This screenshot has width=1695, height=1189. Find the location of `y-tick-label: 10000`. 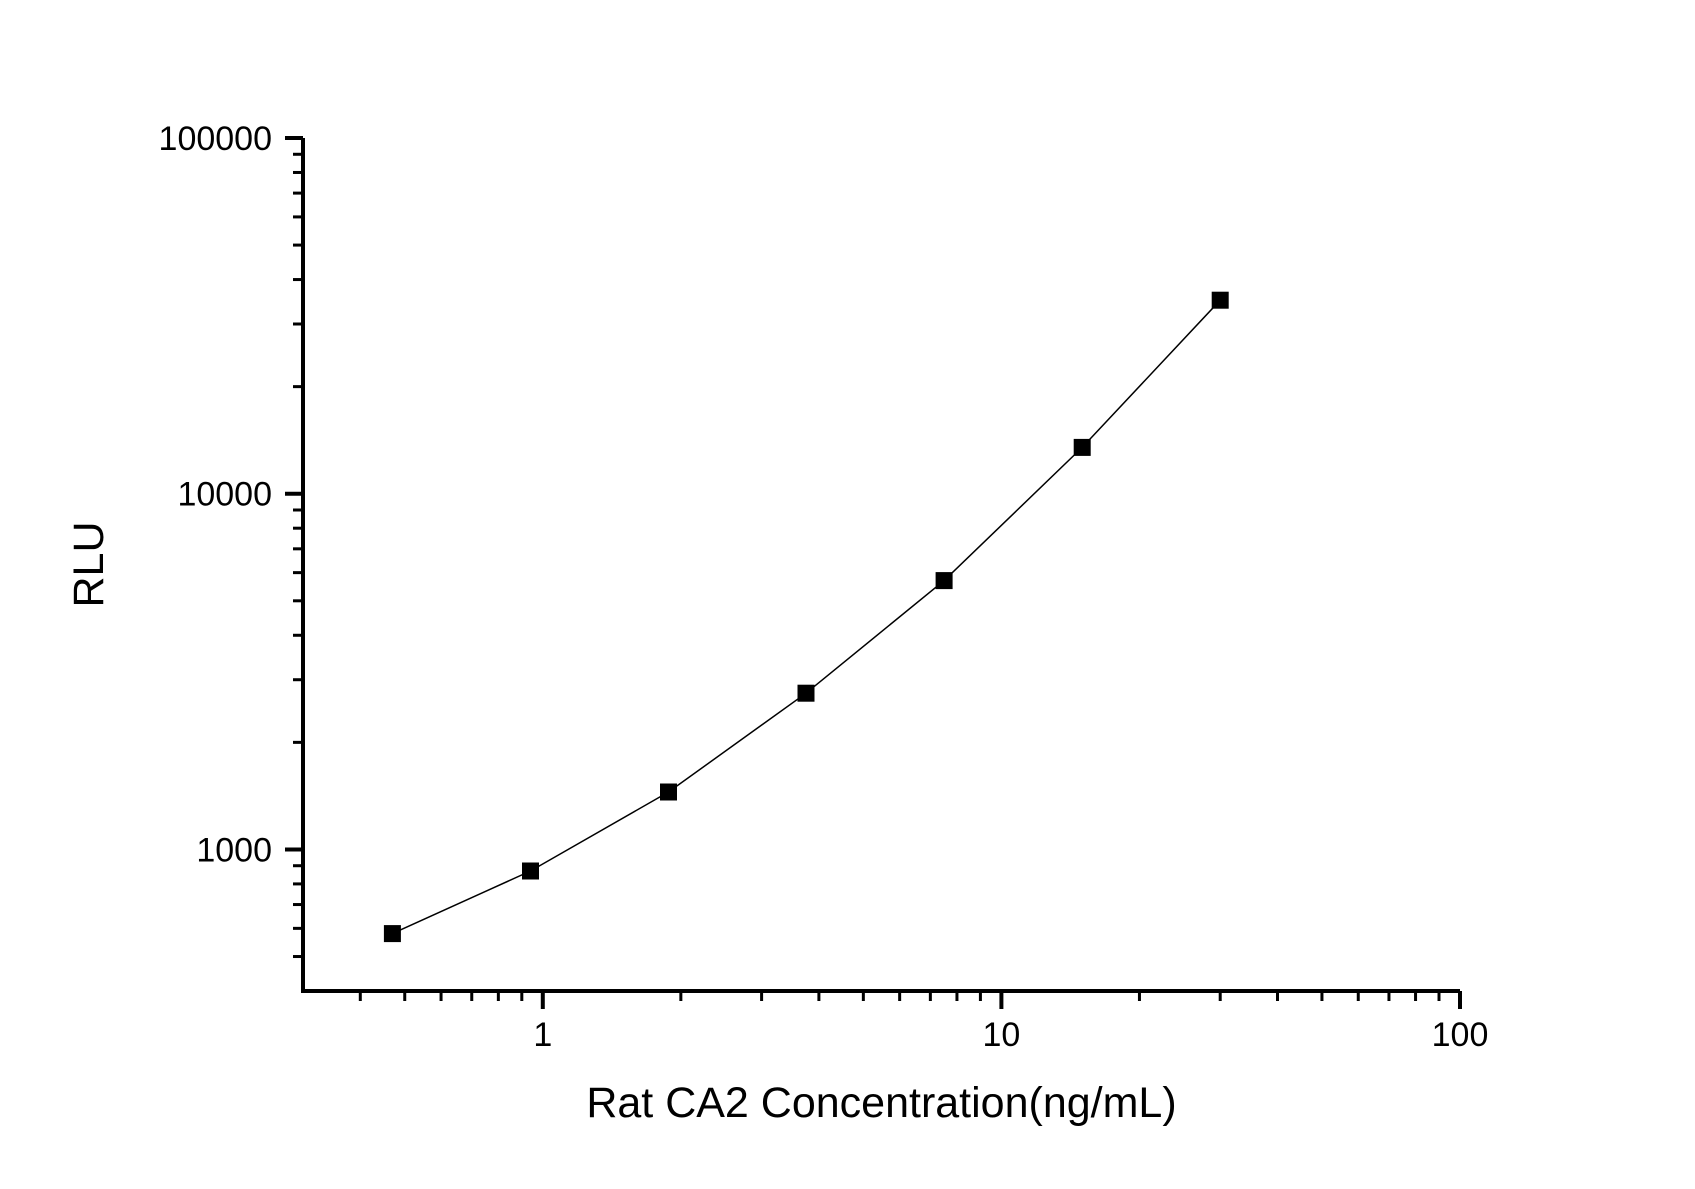

y-tick-label: 10000 is located at coordinates (224, 495).